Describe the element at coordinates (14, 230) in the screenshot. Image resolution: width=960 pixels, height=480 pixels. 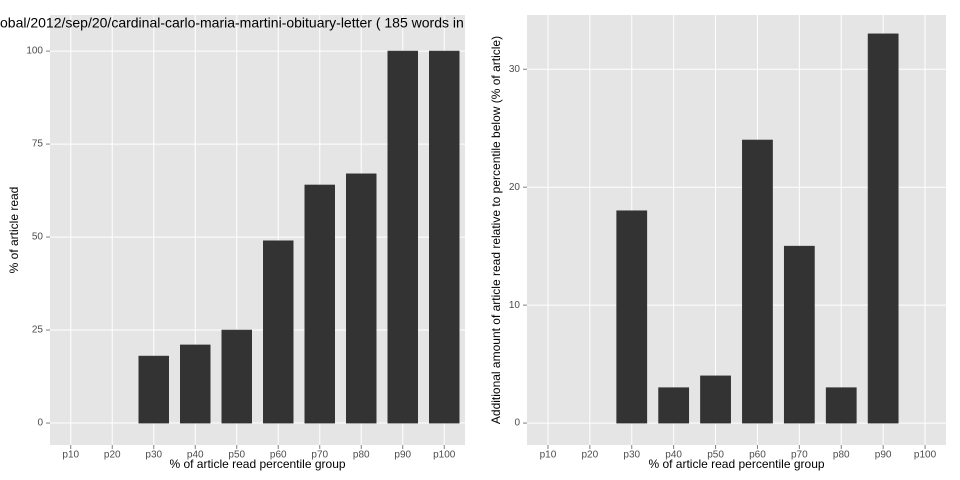
I see `y-axis-title: % of article read` at that location.